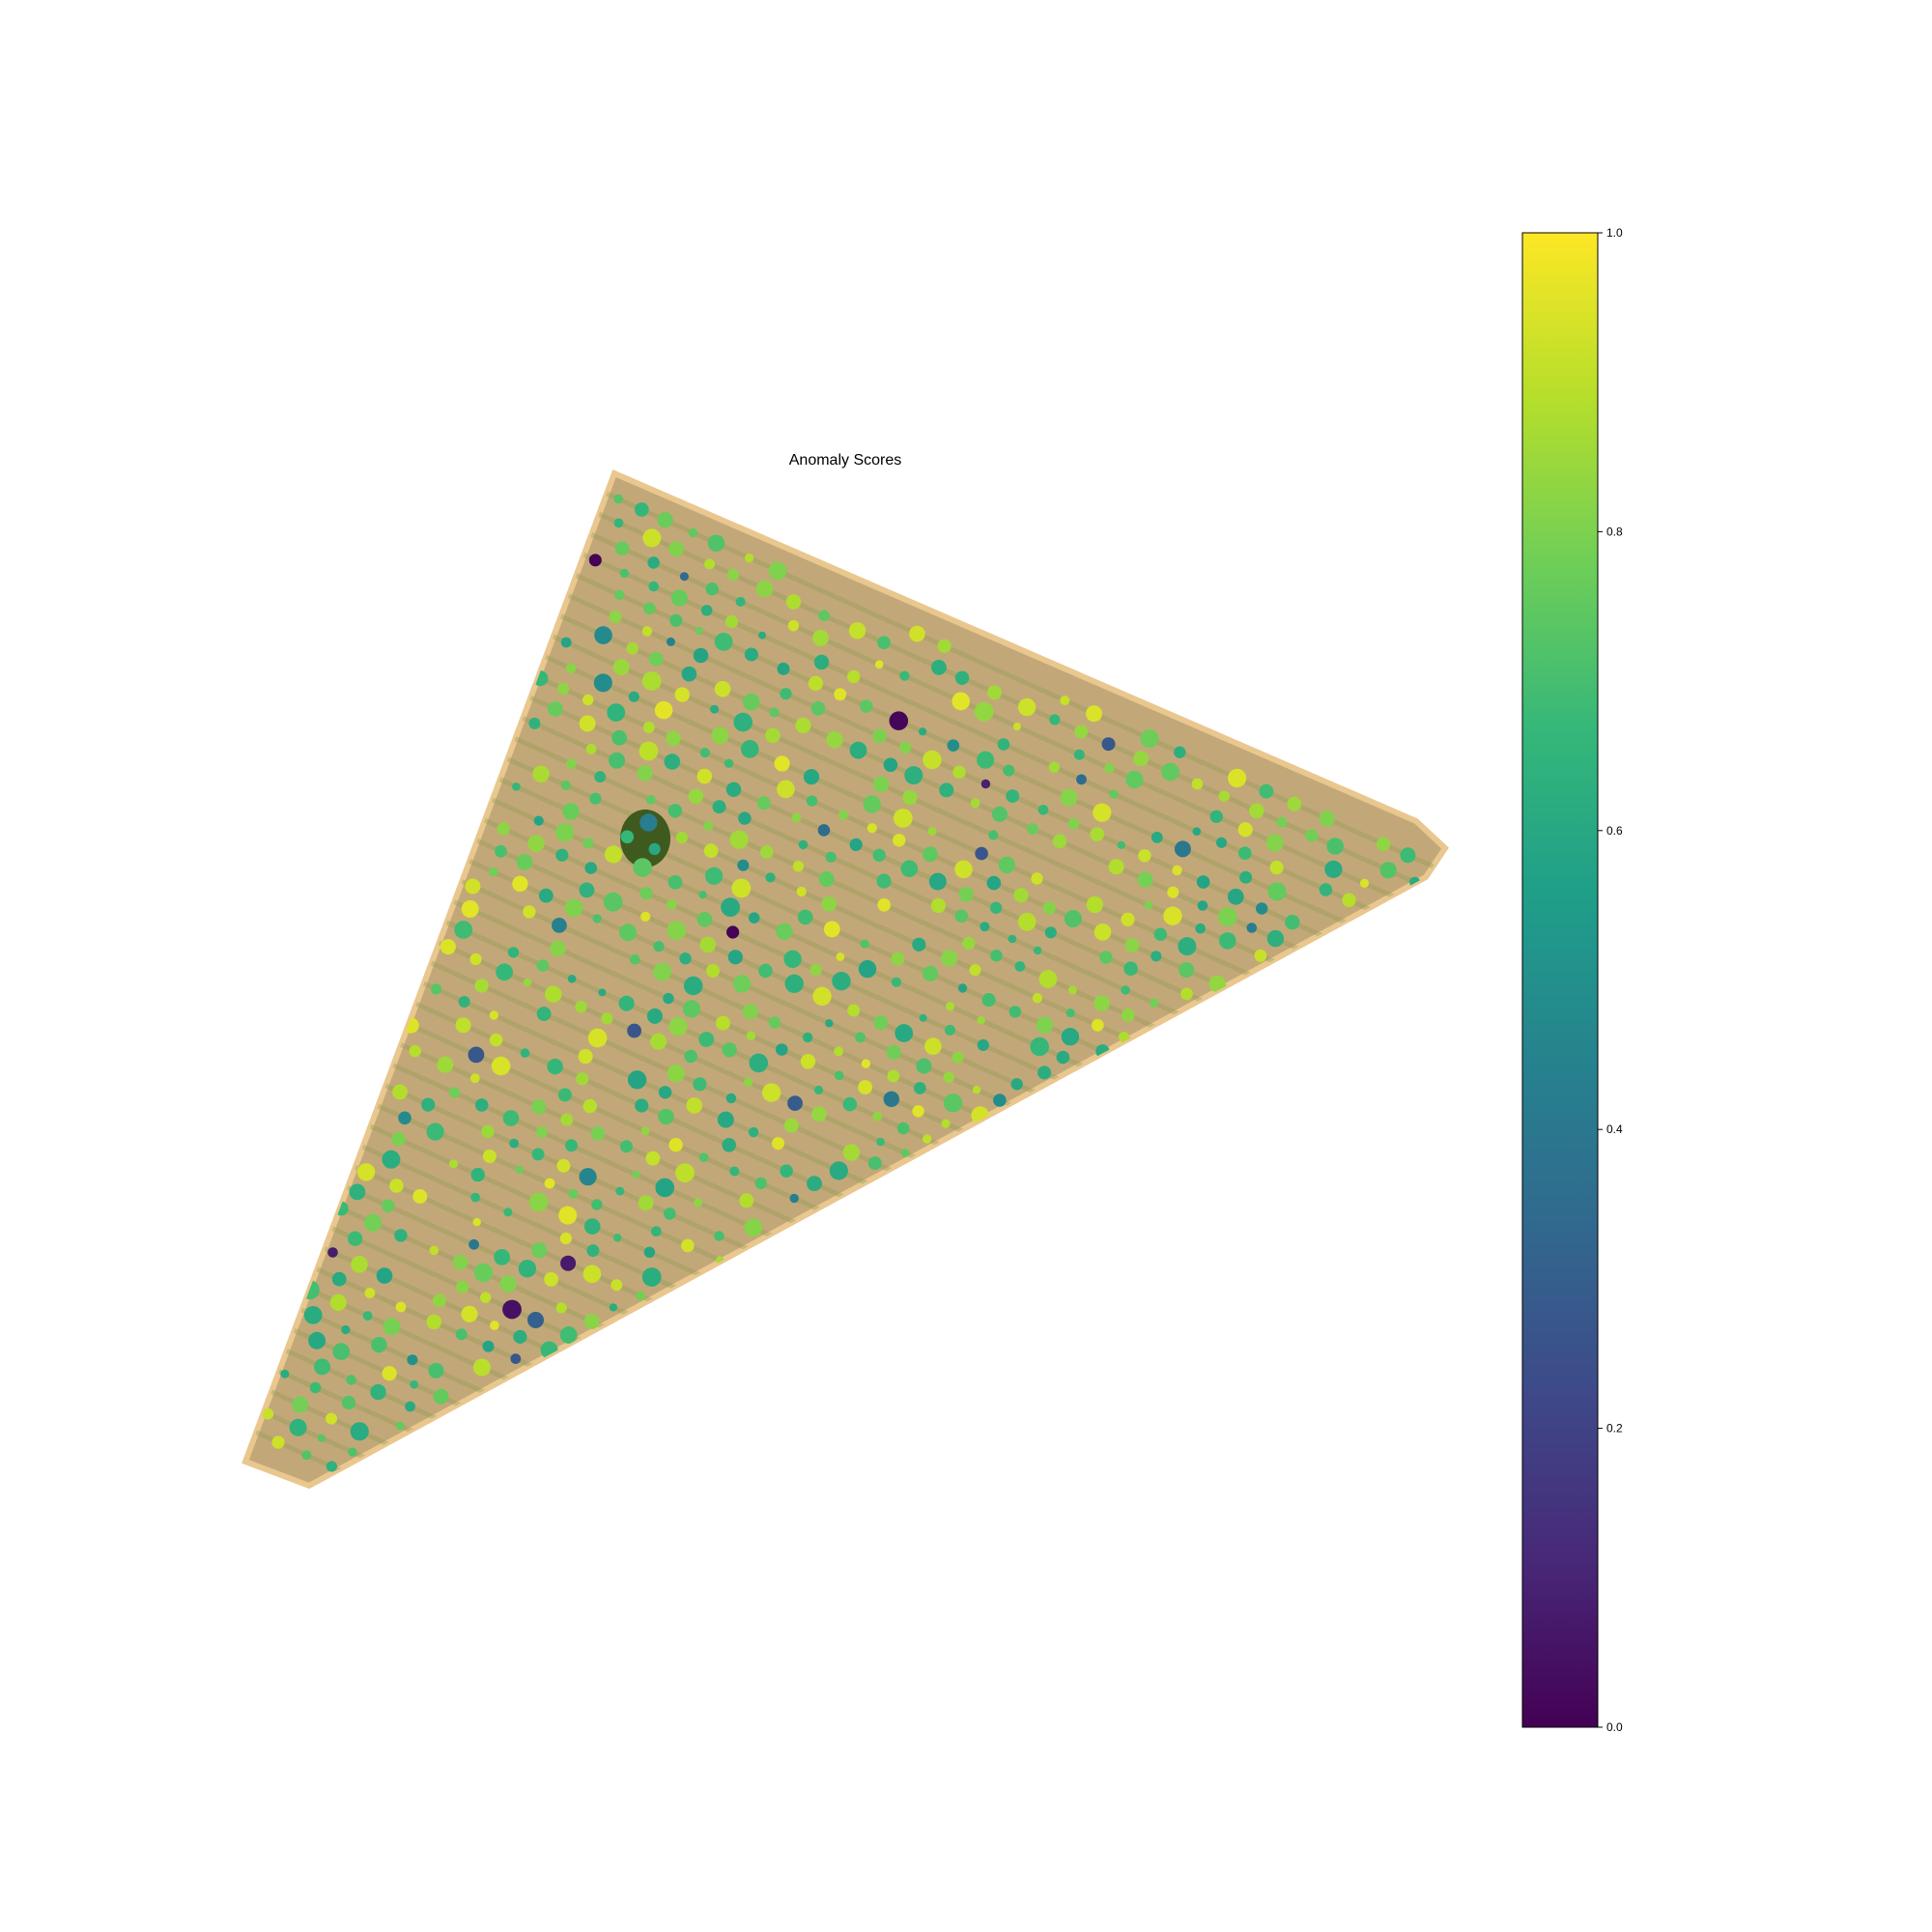 Image resolution: width=1932 pixels, height=1932 pixels. What do you see at coordinates (1610, 980) in the screenshot?
I see `colorbar-ticks: 0.0 0.2 0.4 0.6 0.8 1.0` at bounding box center [1610, 980].